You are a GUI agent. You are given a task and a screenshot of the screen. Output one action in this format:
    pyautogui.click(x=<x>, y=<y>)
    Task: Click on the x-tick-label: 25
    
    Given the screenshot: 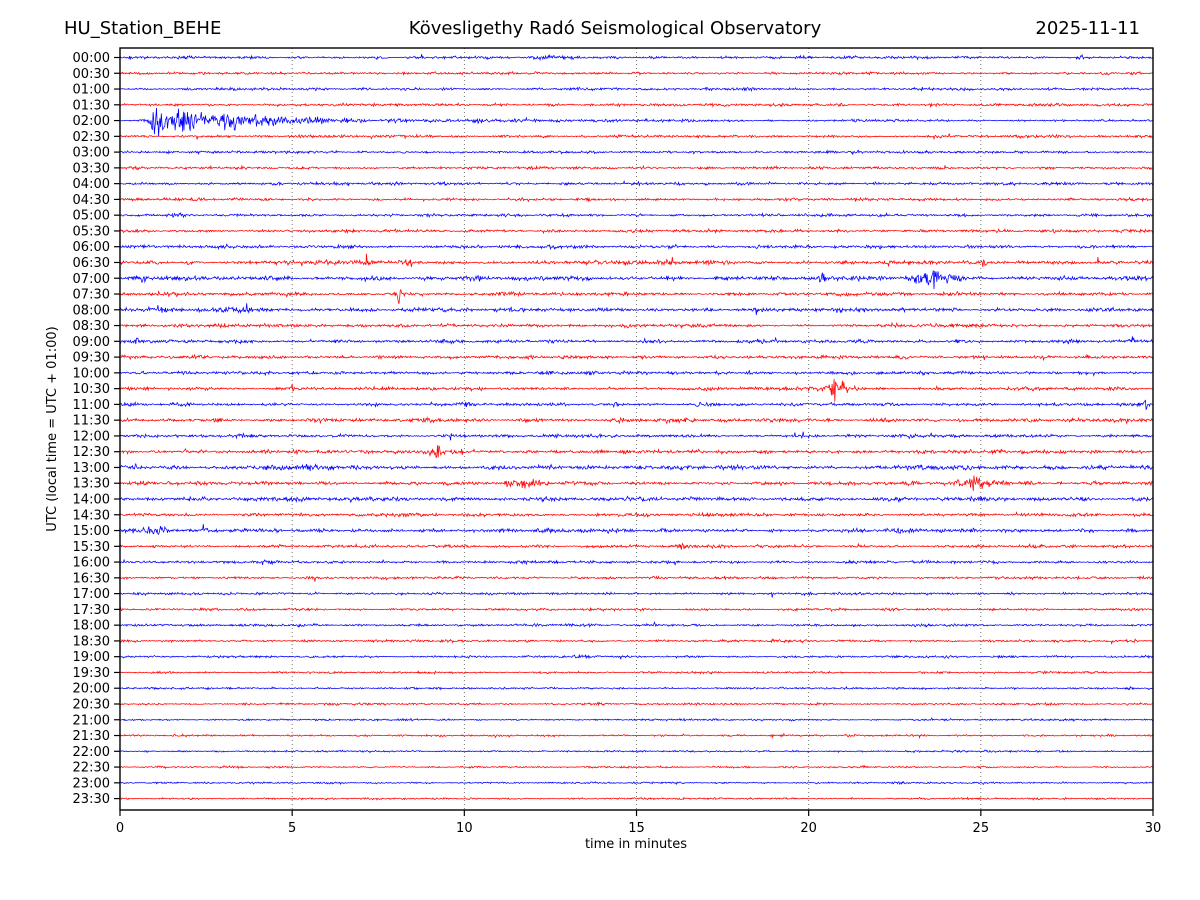 What is the action you would take?
    pyautogui.click(x=981, y=828)
    